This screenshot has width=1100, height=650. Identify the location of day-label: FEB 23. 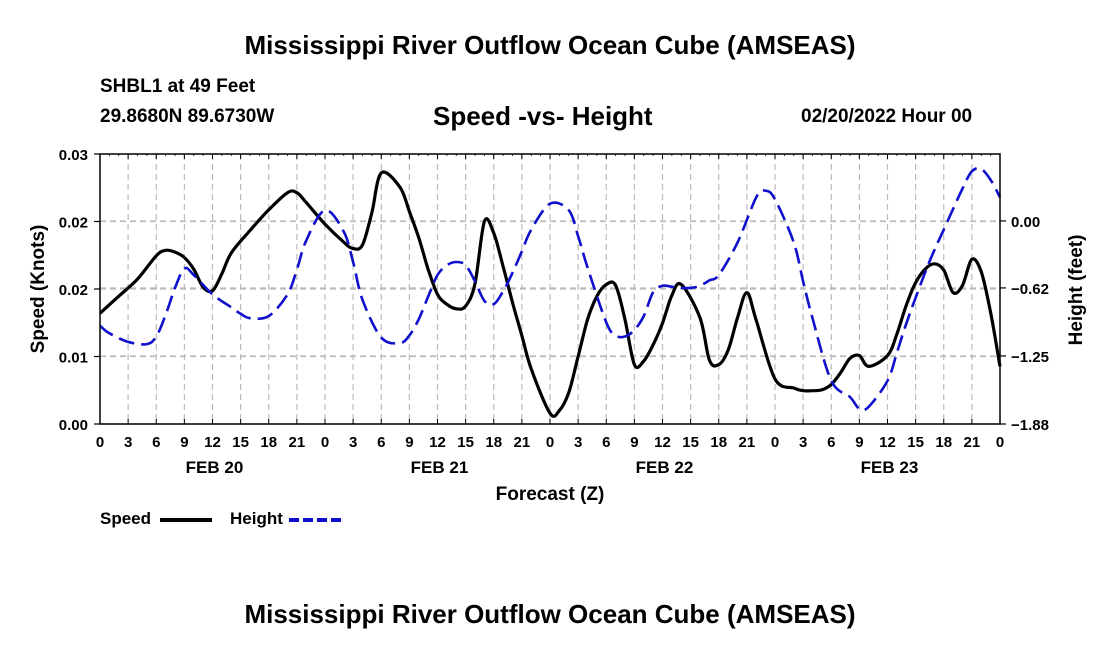
(890, 467).